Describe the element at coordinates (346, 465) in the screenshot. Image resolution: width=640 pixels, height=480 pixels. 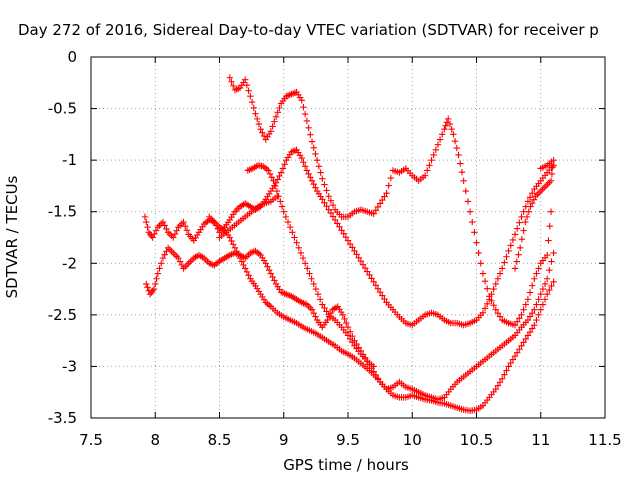
I see `x-axis-label: GPS time / hours` at that location.